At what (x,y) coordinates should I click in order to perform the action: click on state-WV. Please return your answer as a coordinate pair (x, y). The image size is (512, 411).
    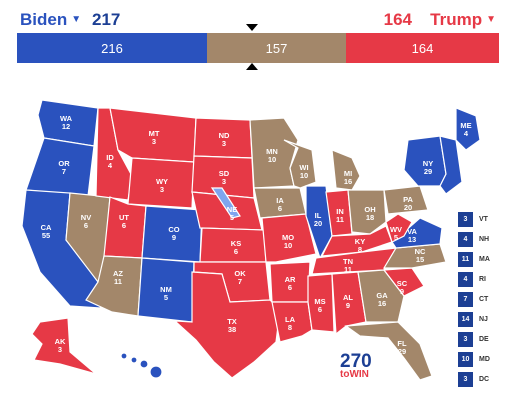
    Looking at the image, I should click on (399, 228).